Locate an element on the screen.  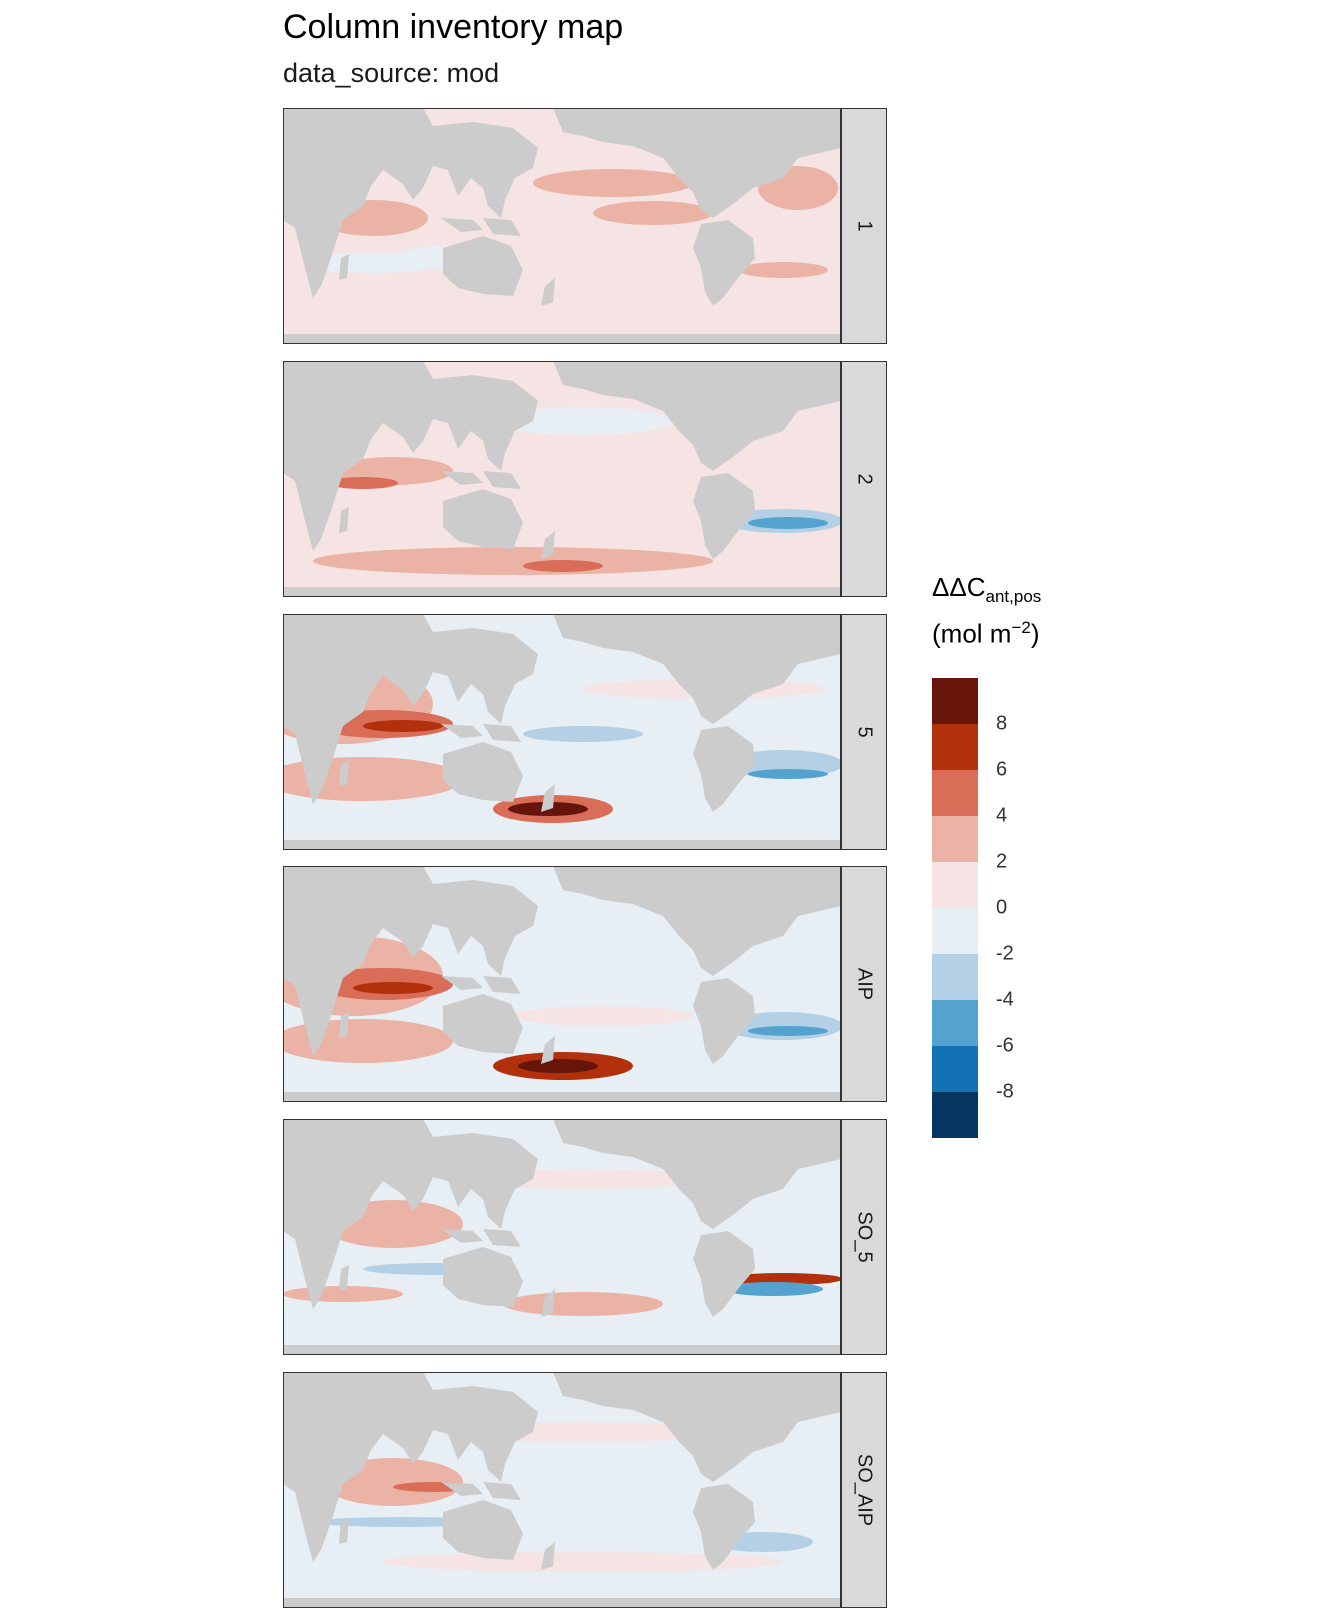
map-panel-2: 2 is located at coordinates (585, 479).